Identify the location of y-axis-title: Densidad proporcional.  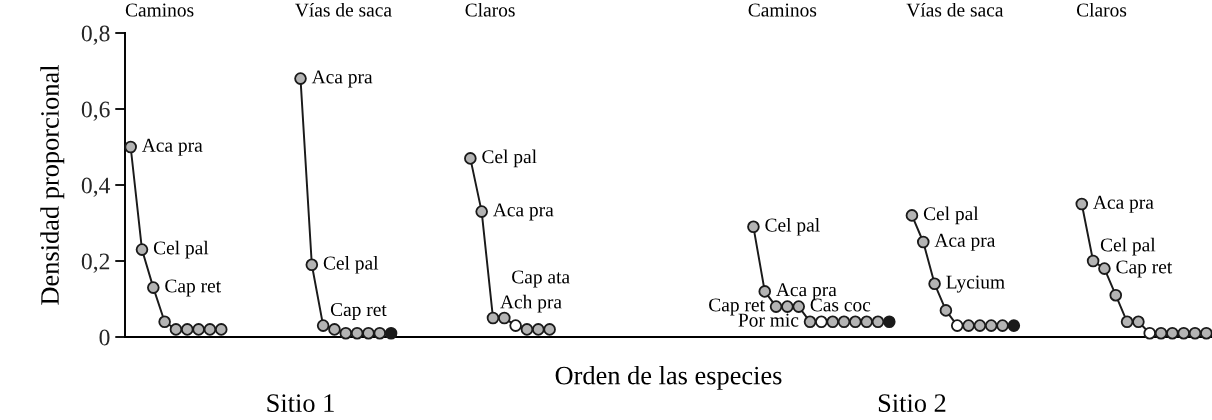
(52, 184).